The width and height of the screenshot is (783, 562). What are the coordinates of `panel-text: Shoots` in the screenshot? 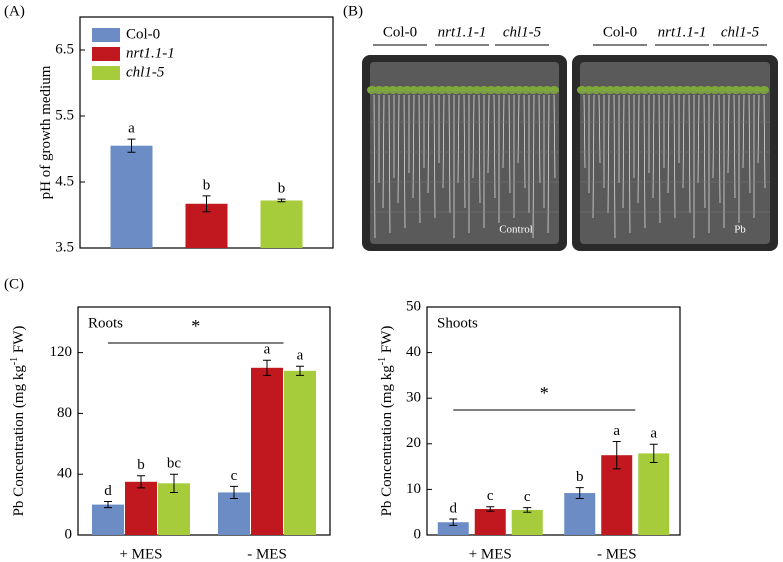 It's located at (457, 323).